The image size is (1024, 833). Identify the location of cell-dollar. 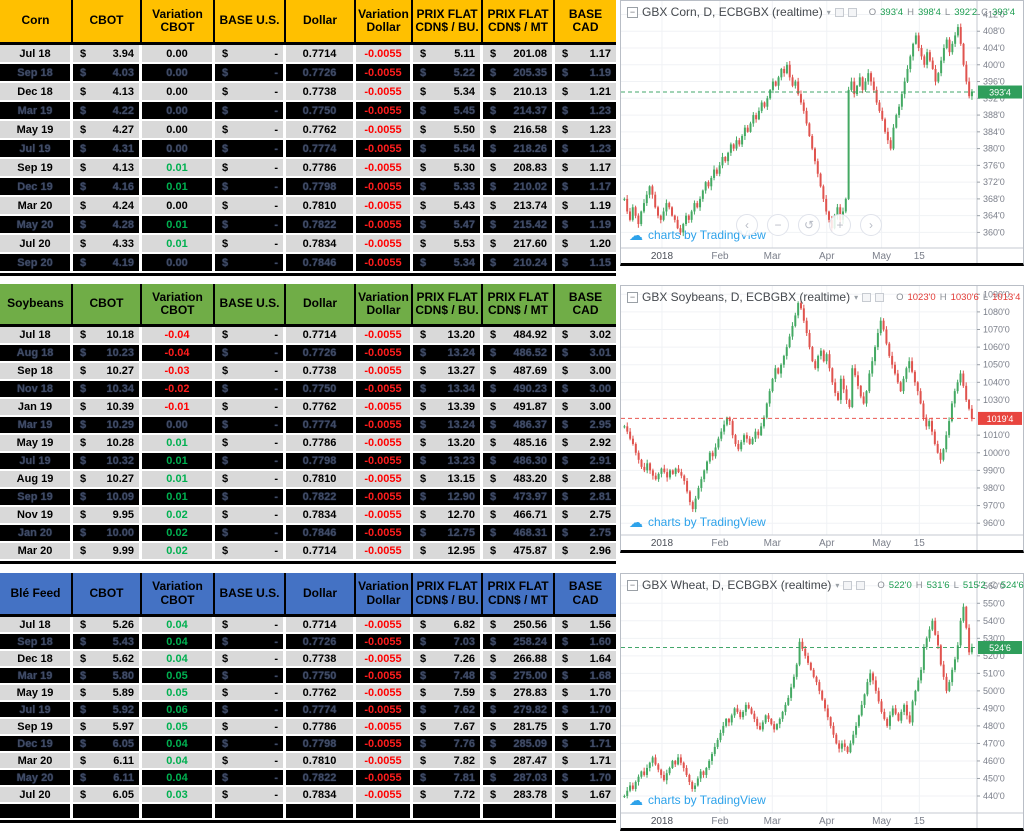
(321, 811).